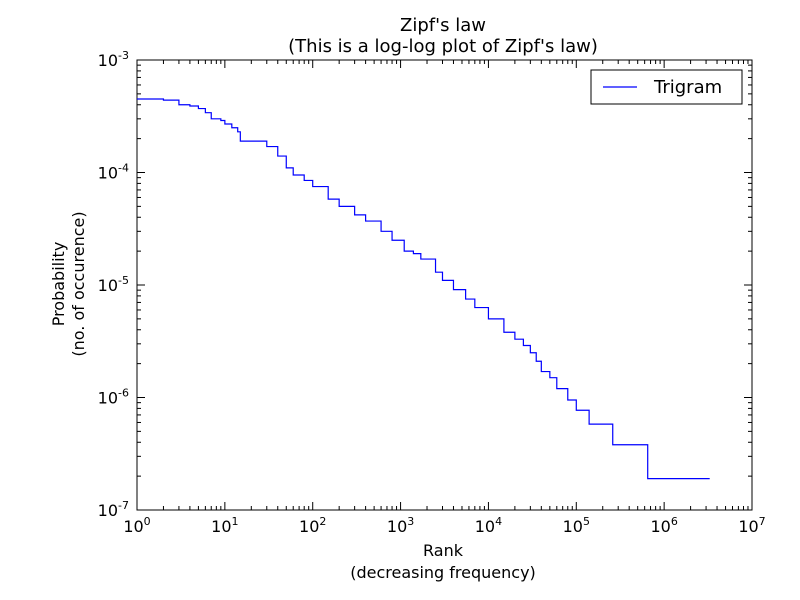 This screenshot has width=800, height=600. Describe the element at coordinates (113, 172) in the screenshot. I see `y-tick-label: 10⁻⁴` at that location.